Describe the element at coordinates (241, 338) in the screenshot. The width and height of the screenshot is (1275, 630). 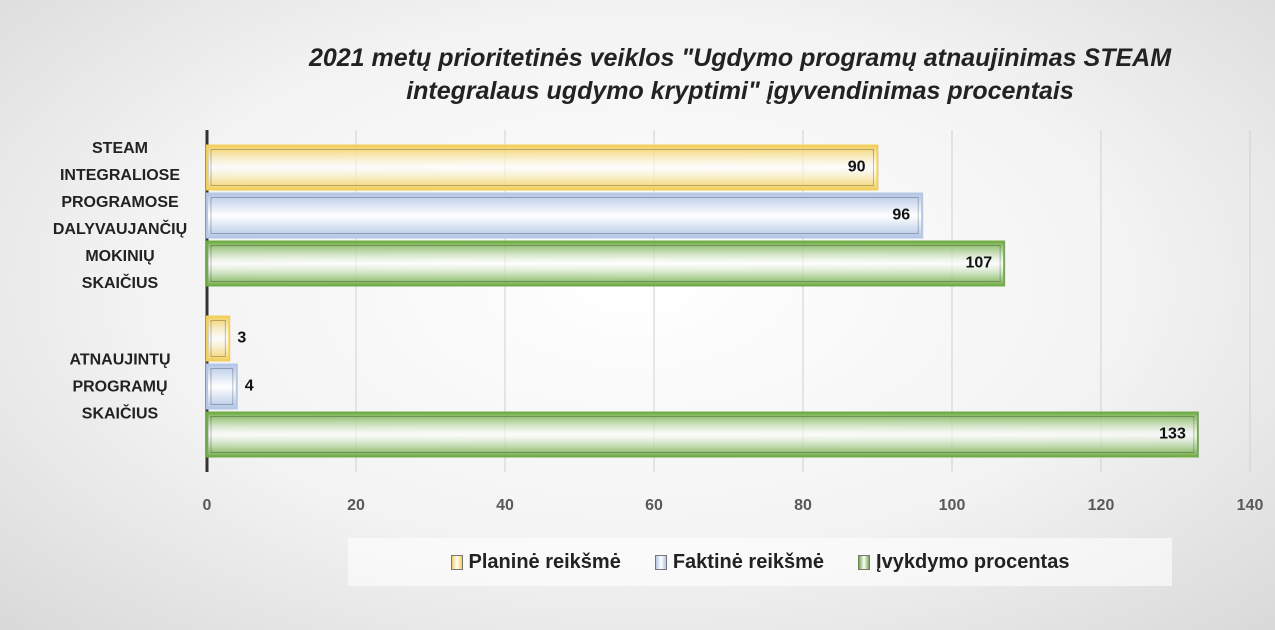
I see `data-label: 3` at that location.